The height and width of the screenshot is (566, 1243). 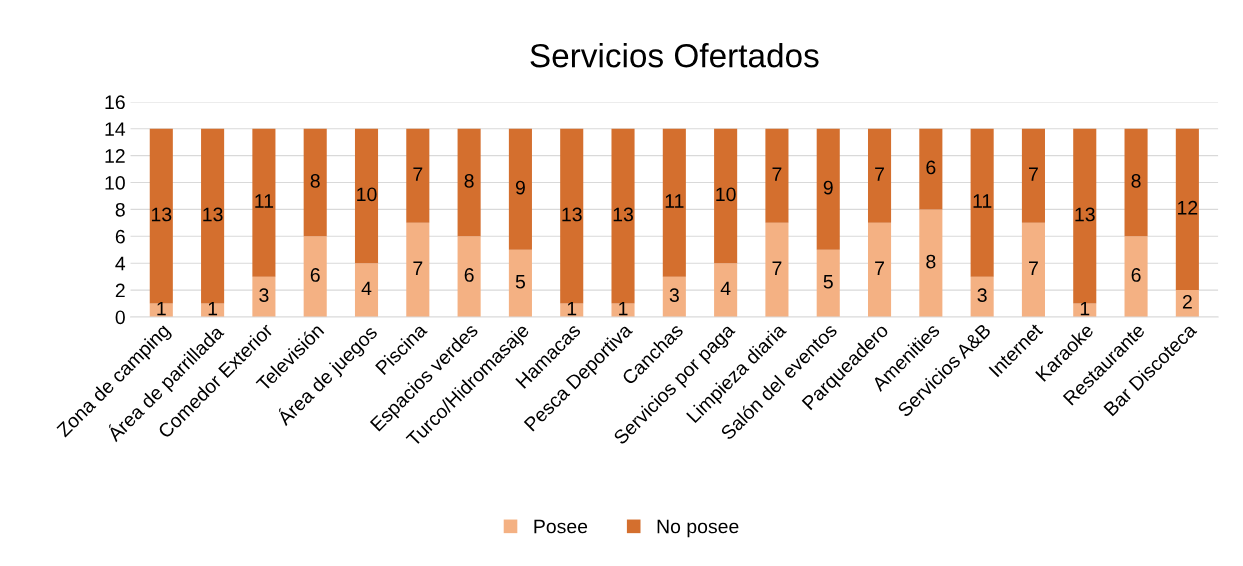 I want to click on y-tick-label: 0, so click(x=120, y=317).